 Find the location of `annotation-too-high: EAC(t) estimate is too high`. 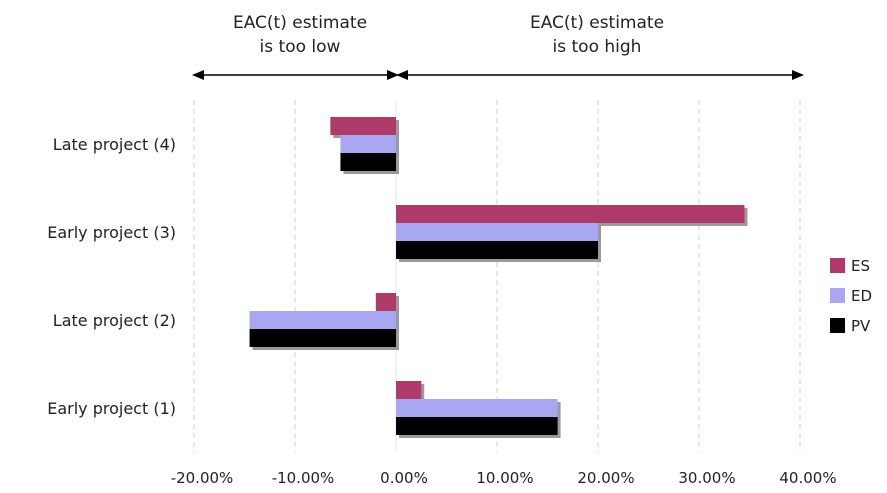

annotation-too-high: EAC(t) estimate is too high is located at coordinates (597, 35).